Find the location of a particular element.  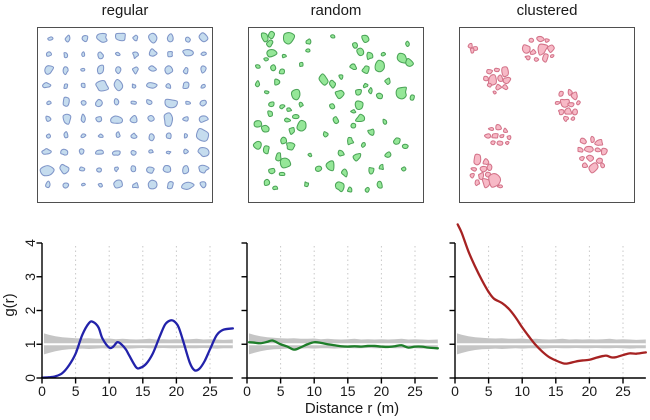

pattern-panel-clustered is located at coordinates (547, 115).